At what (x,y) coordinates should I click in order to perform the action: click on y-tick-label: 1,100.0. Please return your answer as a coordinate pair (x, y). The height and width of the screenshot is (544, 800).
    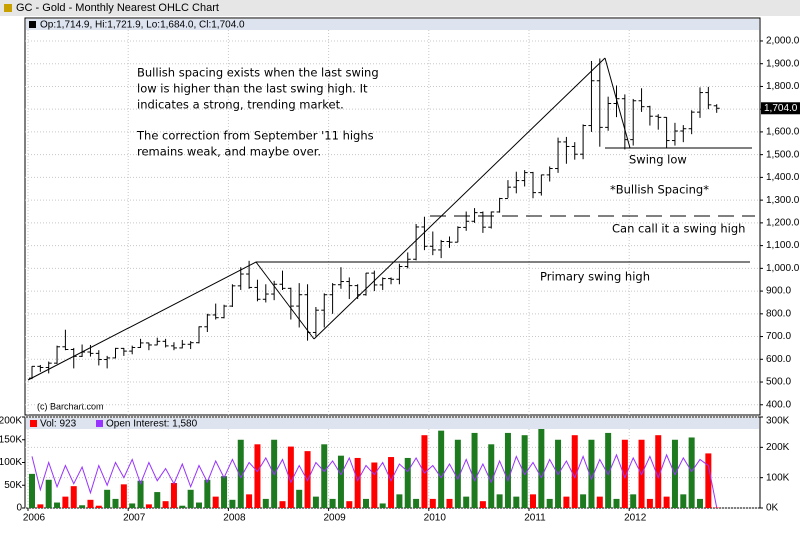
    Looking at the image, I should click on (783, 245).